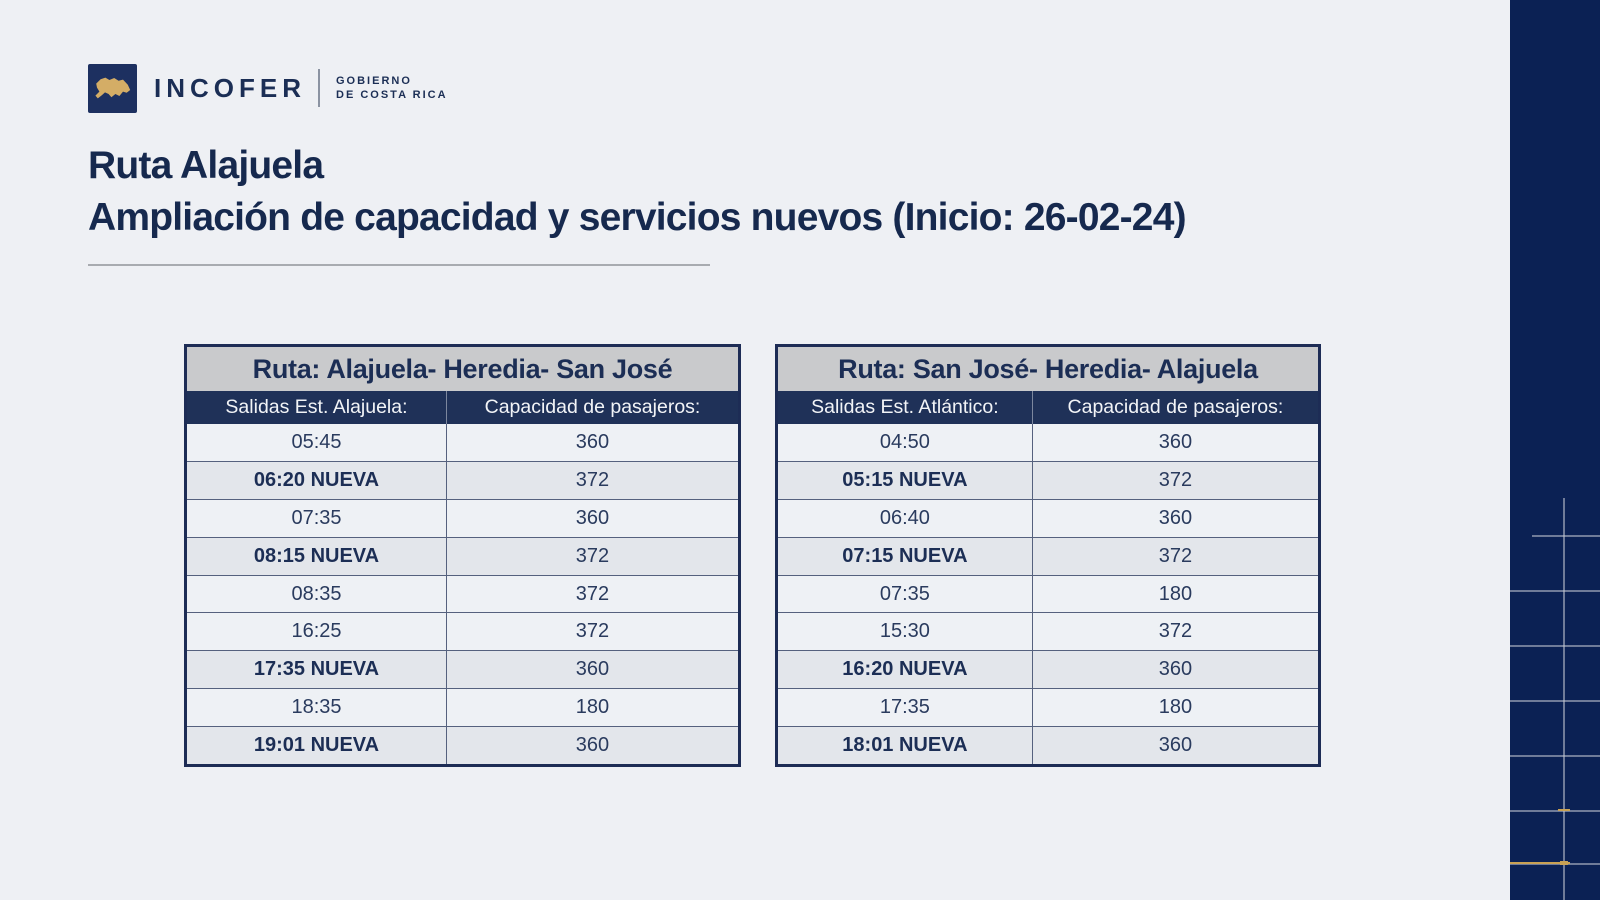  Describe the element at coordinates (316, 555) in the screenshot. I see `departure-time-cell: 08:15 NUEVA` at that location.